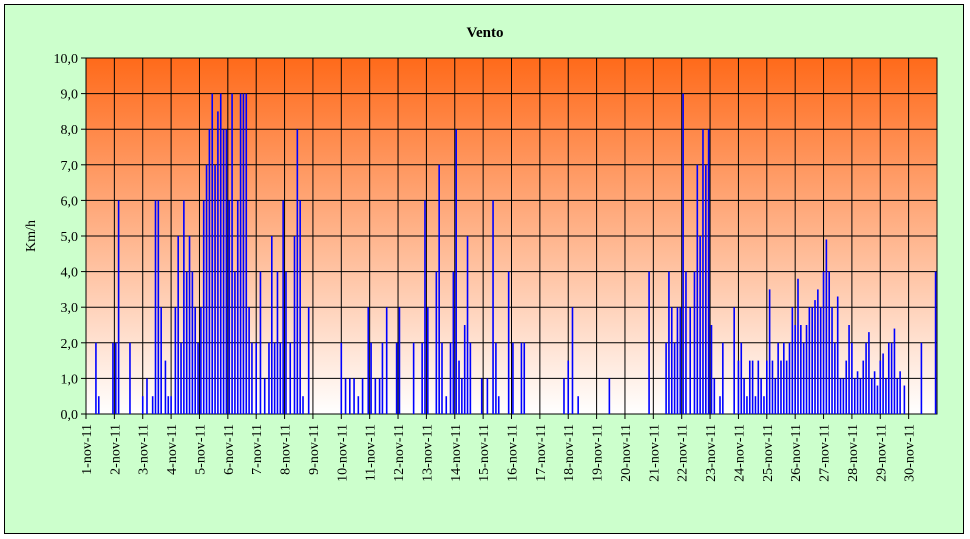 The width and height of the screenshot is (970, 539). I want to click on x-tick-label: 14-nov-11, so click(456, 453).